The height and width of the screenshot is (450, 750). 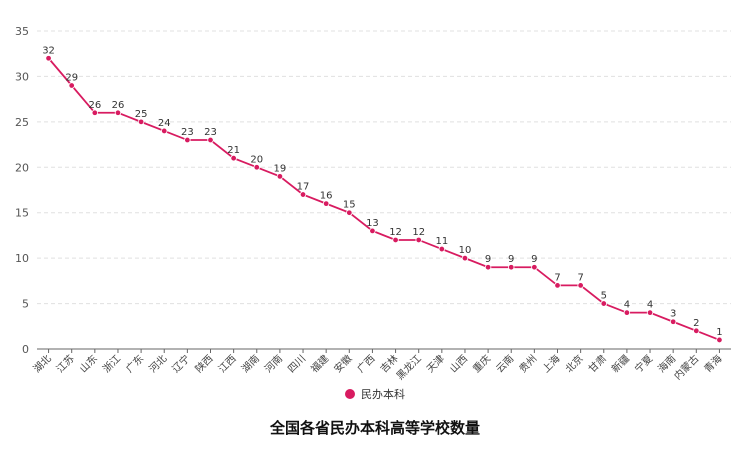 I want to click on y-tick-label: 25, so click(x=22, y=122).